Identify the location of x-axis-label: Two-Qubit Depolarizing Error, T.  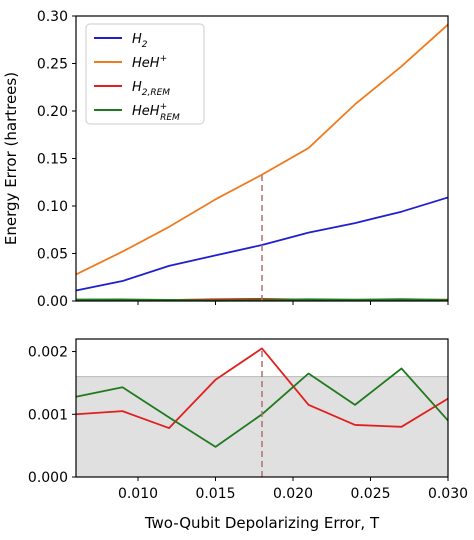
(262, 523).